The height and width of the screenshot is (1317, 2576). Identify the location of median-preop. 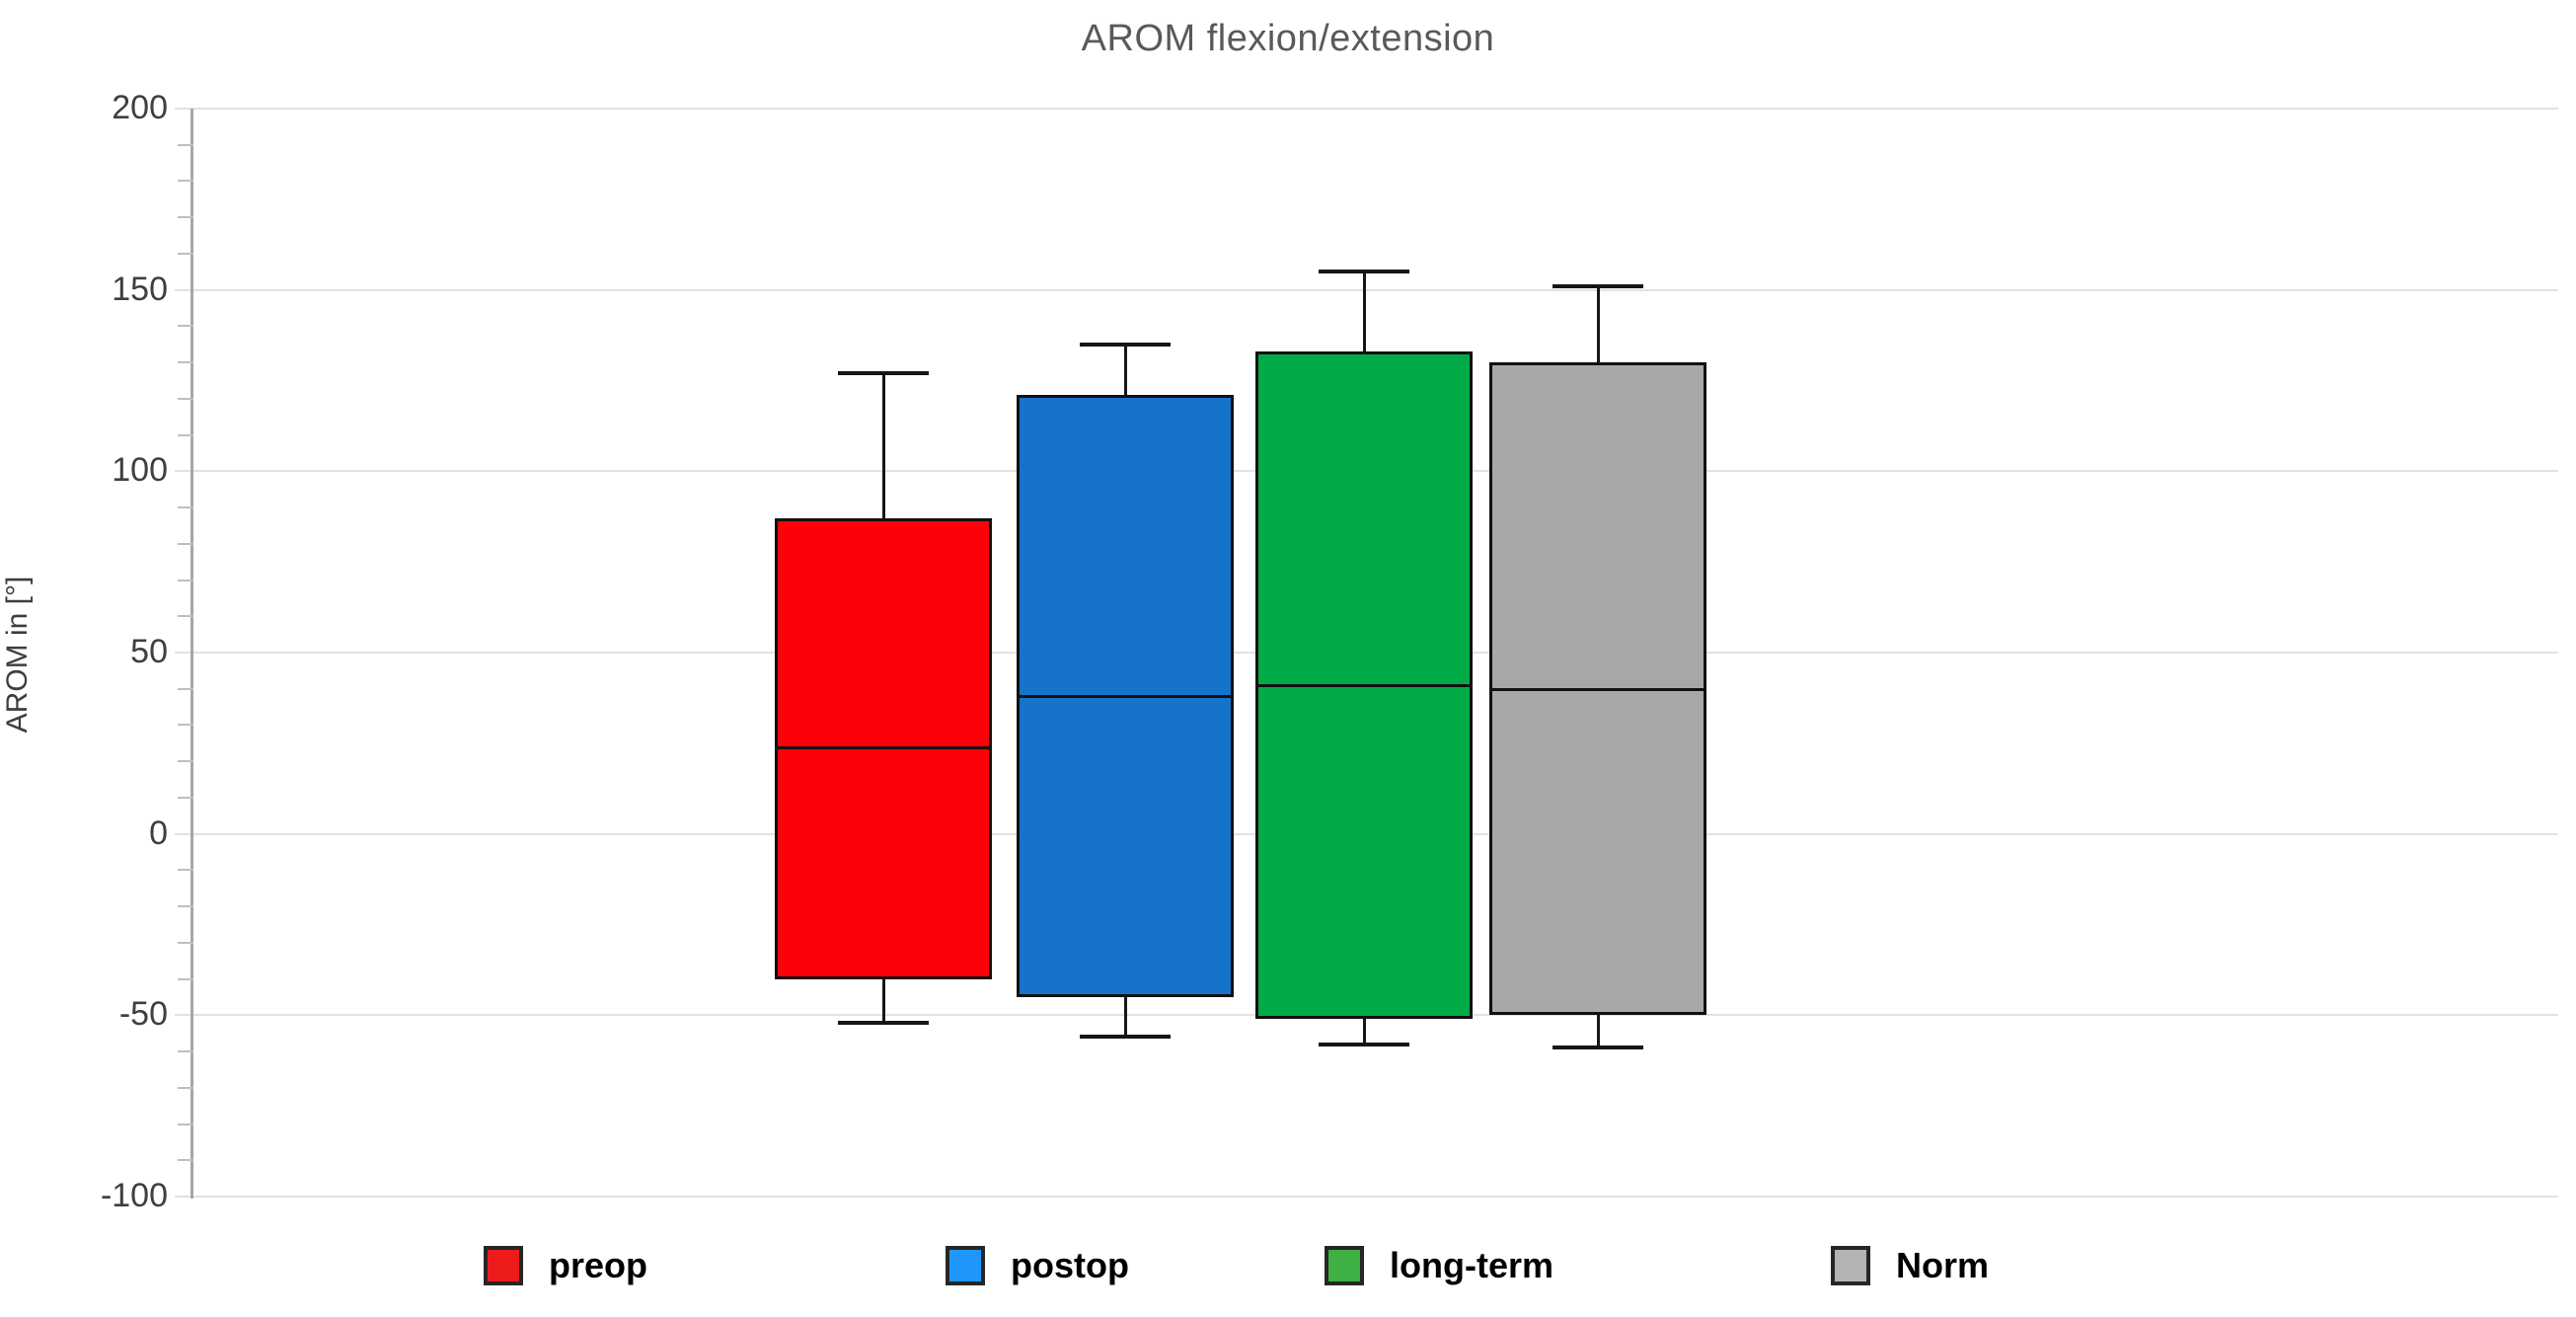
(883, 747).